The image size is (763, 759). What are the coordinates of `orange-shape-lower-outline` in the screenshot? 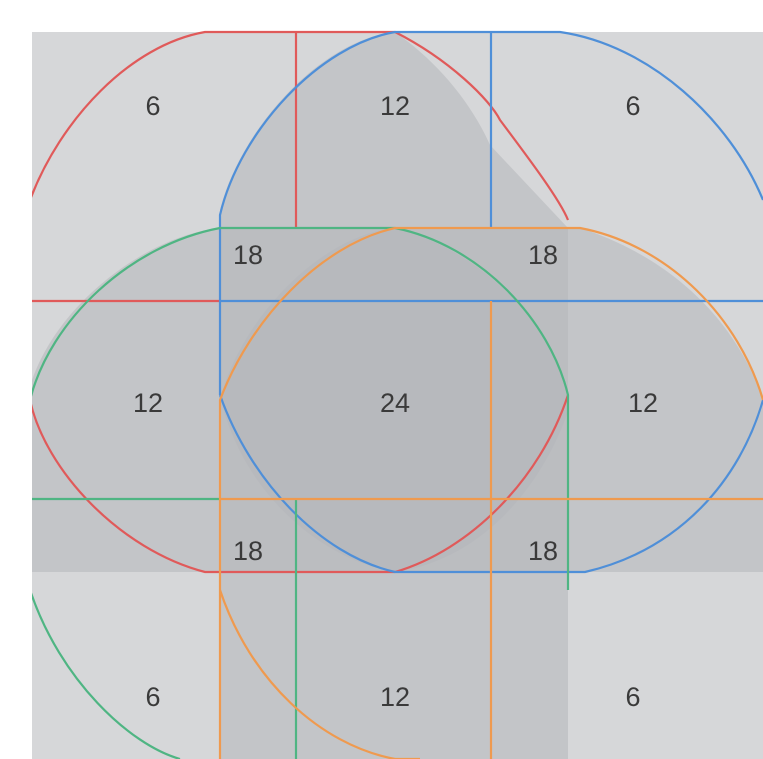 It's located at (319, 674).